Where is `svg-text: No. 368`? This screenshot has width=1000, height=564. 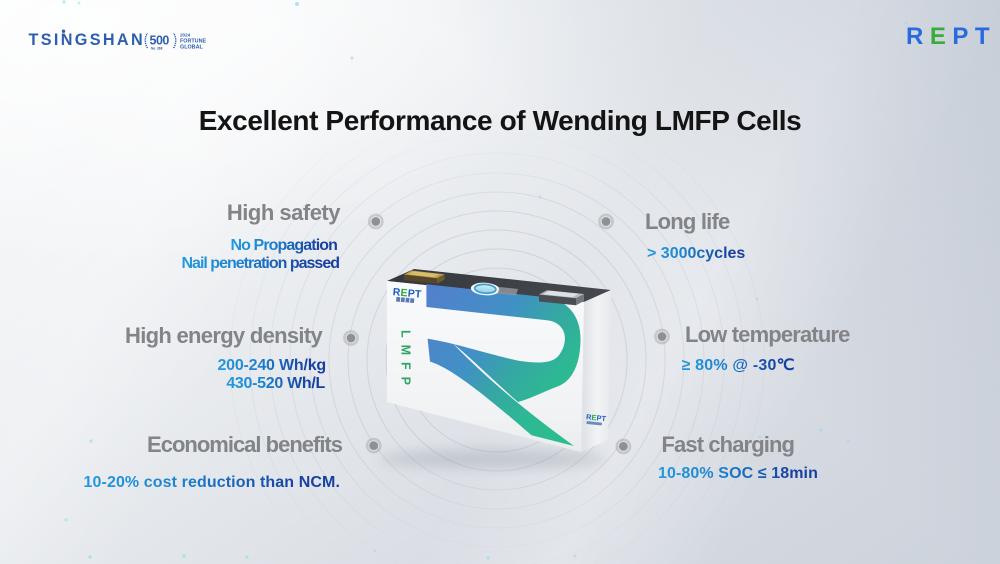
svg-text: No. 368 is located at coordinates (157, 49).